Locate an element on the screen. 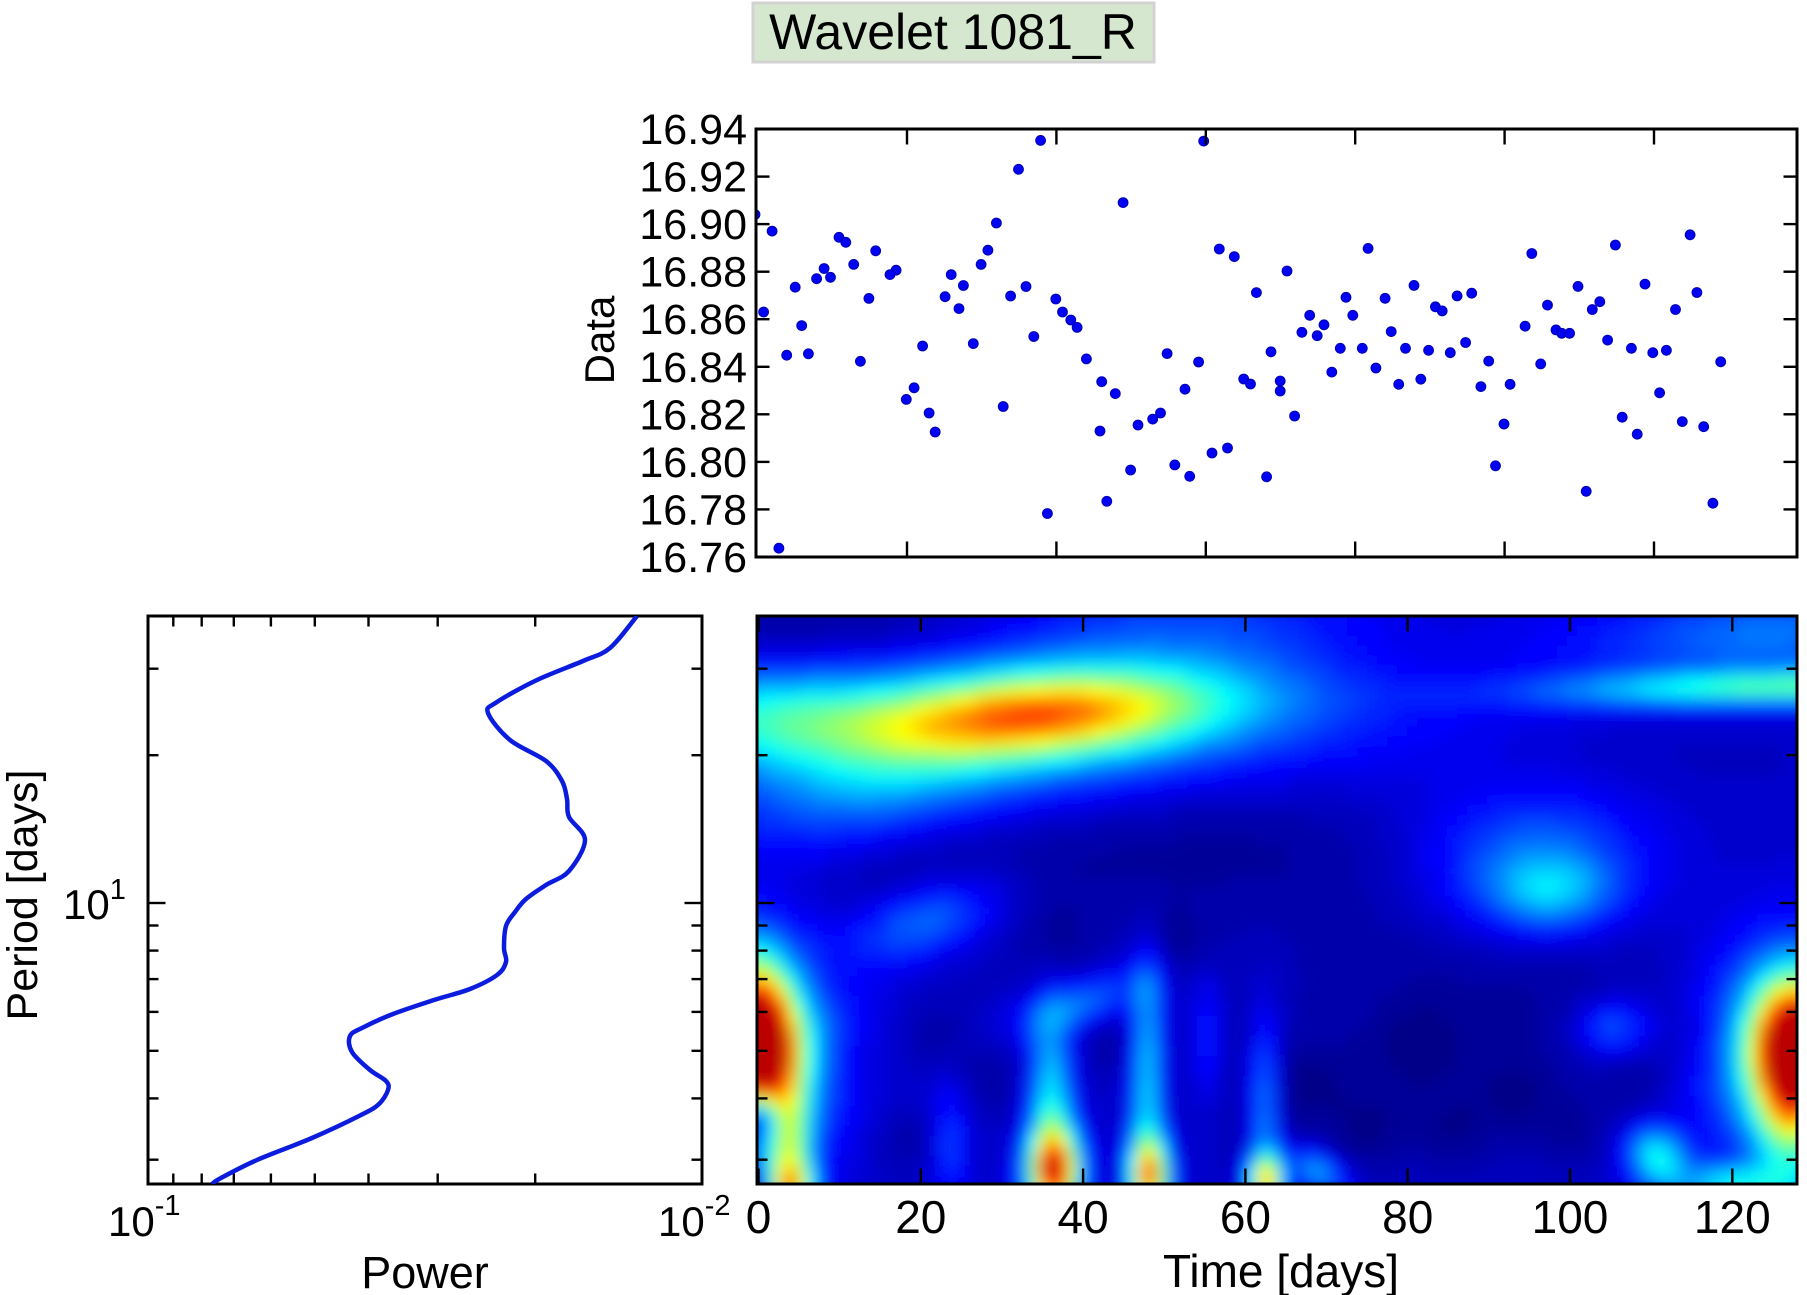  svg-text: 16.88 is located at coordinates (693, 273).